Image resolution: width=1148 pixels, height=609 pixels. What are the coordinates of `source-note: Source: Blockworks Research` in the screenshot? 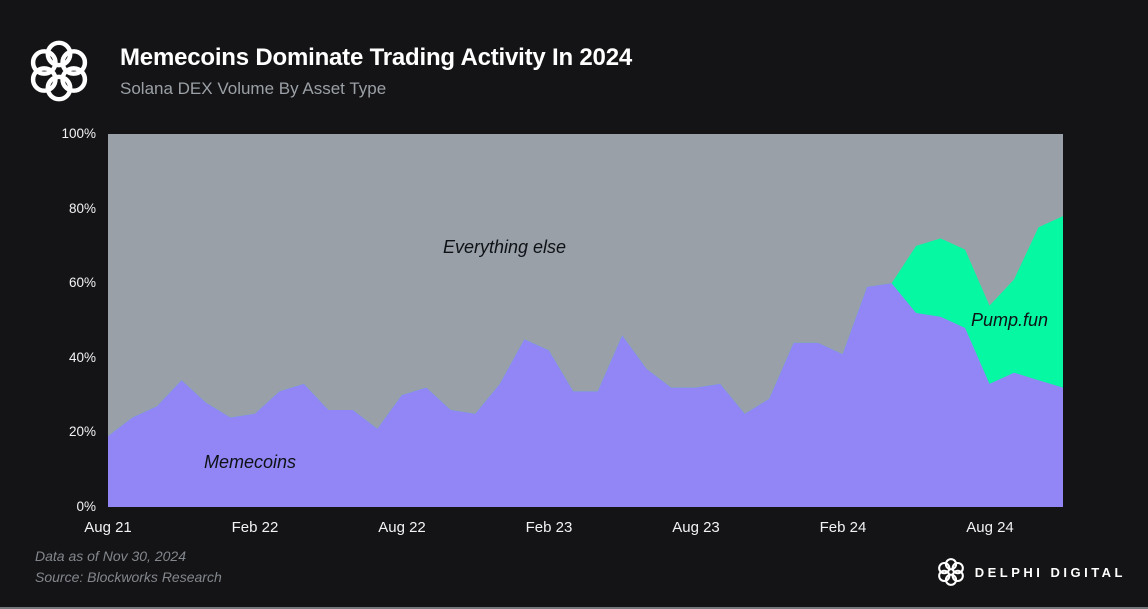 It's located at (128, 577).